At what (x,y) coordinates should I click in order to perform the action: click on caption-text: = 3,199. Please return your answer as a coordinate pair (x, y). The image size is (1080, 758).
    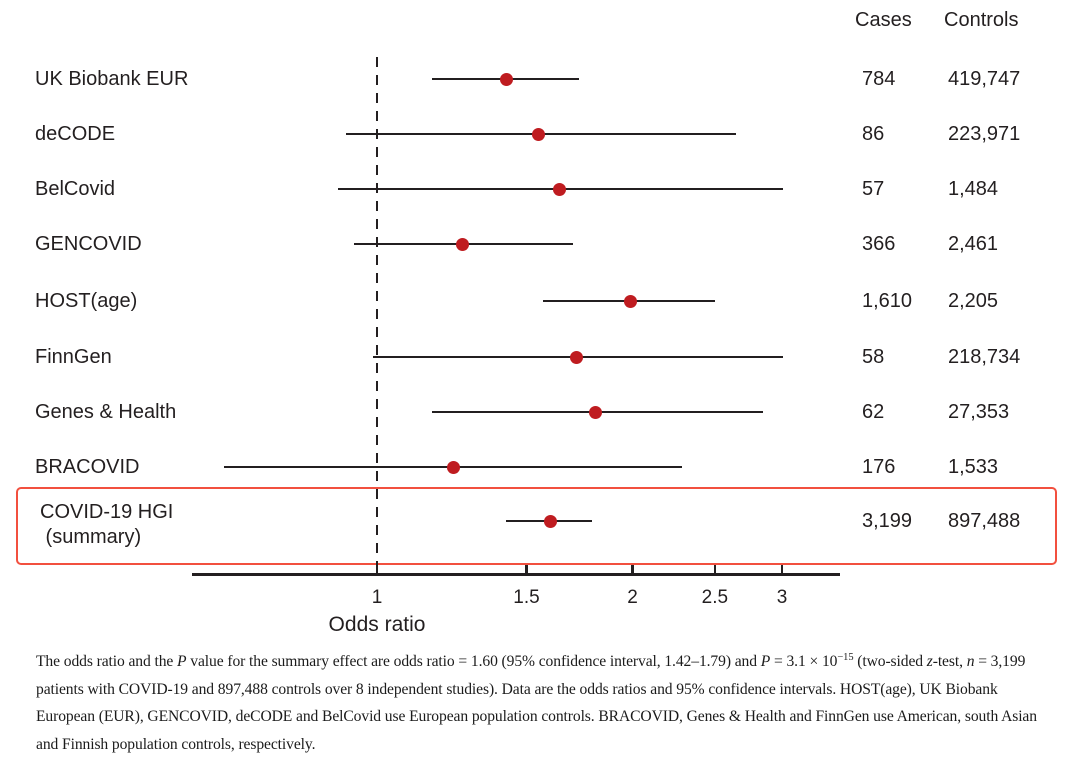
    Looking at the image, I should click on (999, 661).